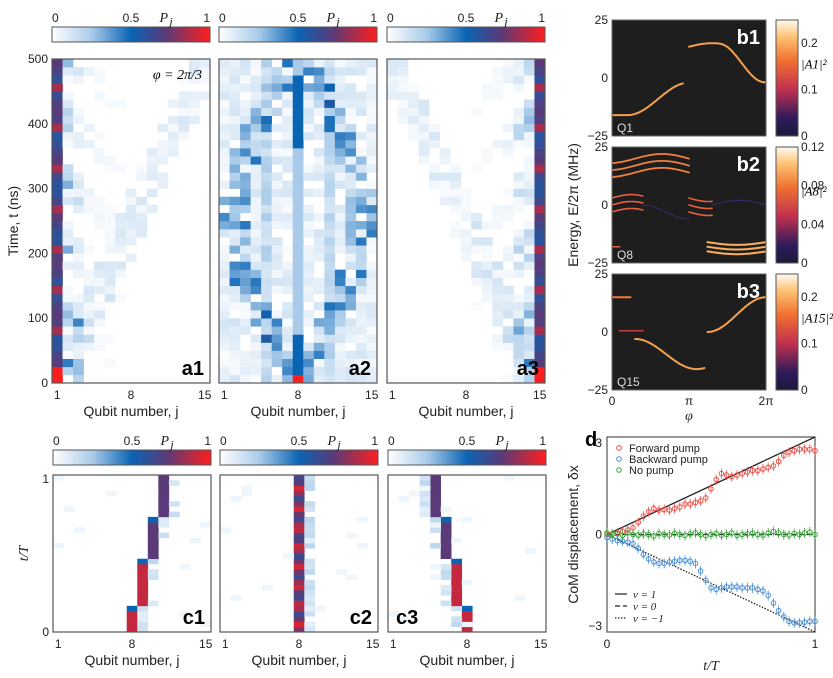  I want to click on y-tick: −3, so click(595, 626).